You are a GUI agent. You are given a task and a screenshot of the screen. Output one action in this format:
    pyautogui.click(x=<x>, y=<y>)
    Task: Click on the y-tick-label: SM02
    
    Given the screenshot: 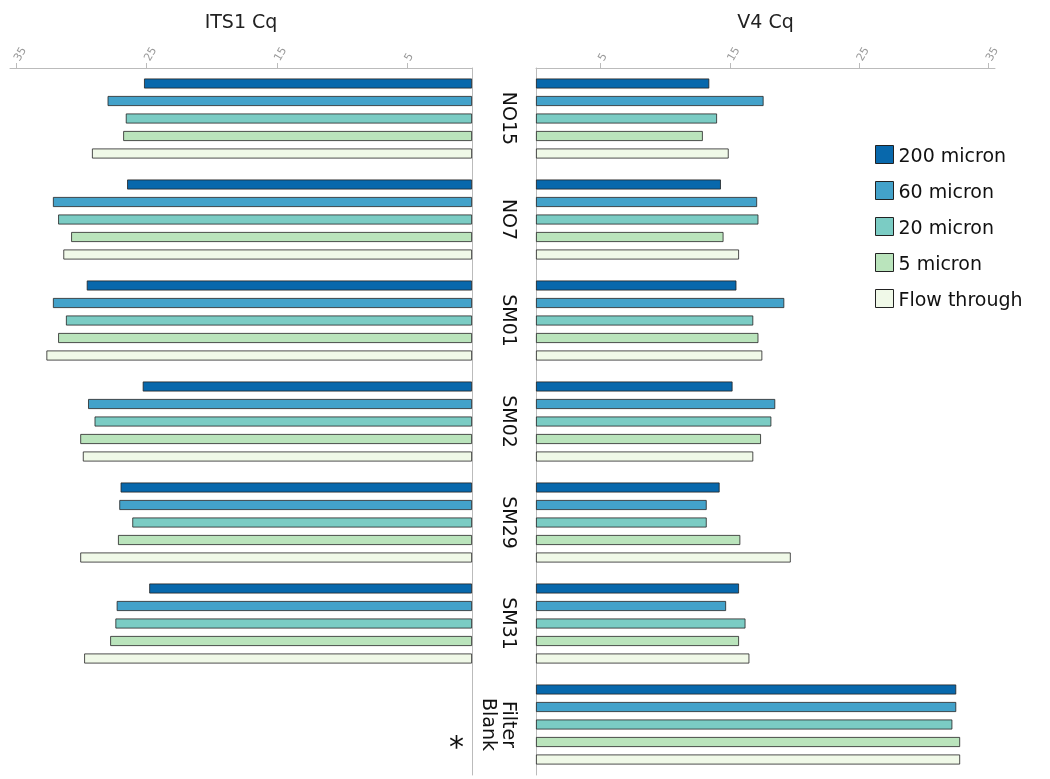 What is the action you would take?
    pyautogui.click(x=510, y=421)
    